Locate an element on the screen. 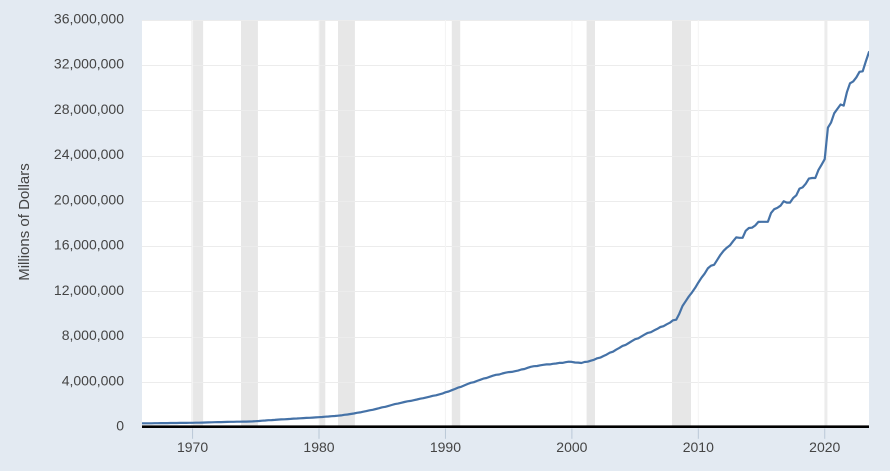 This screenshot has width=890, height=471. svg-text: 16,000,000 is located at coordinates (89, 245).